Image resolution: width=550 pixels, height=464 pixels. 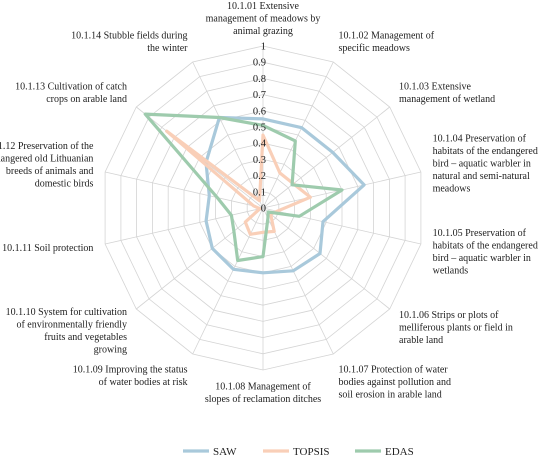 I want to click on category-label-line: of environmentally friendly, so click(x=71, y=325).